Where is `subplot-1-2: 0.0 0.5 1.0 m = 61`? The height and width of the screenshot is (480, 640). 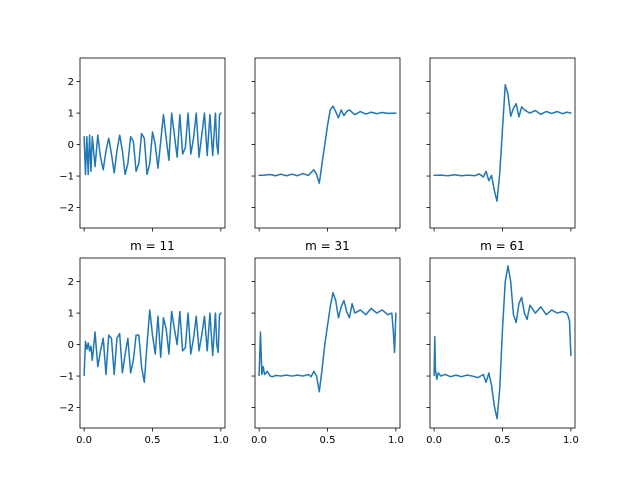
subplot-1-2: 0.0 0.5 1.0 m = 61 is located at coordinates (502, 342).